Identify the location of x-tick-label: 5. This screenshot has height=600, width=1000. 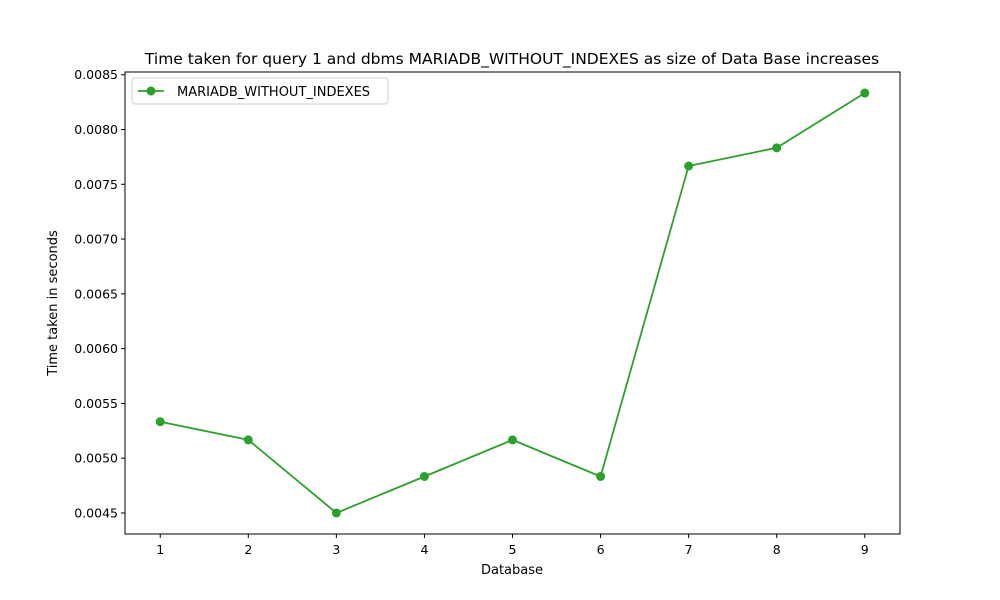
(513, 549).